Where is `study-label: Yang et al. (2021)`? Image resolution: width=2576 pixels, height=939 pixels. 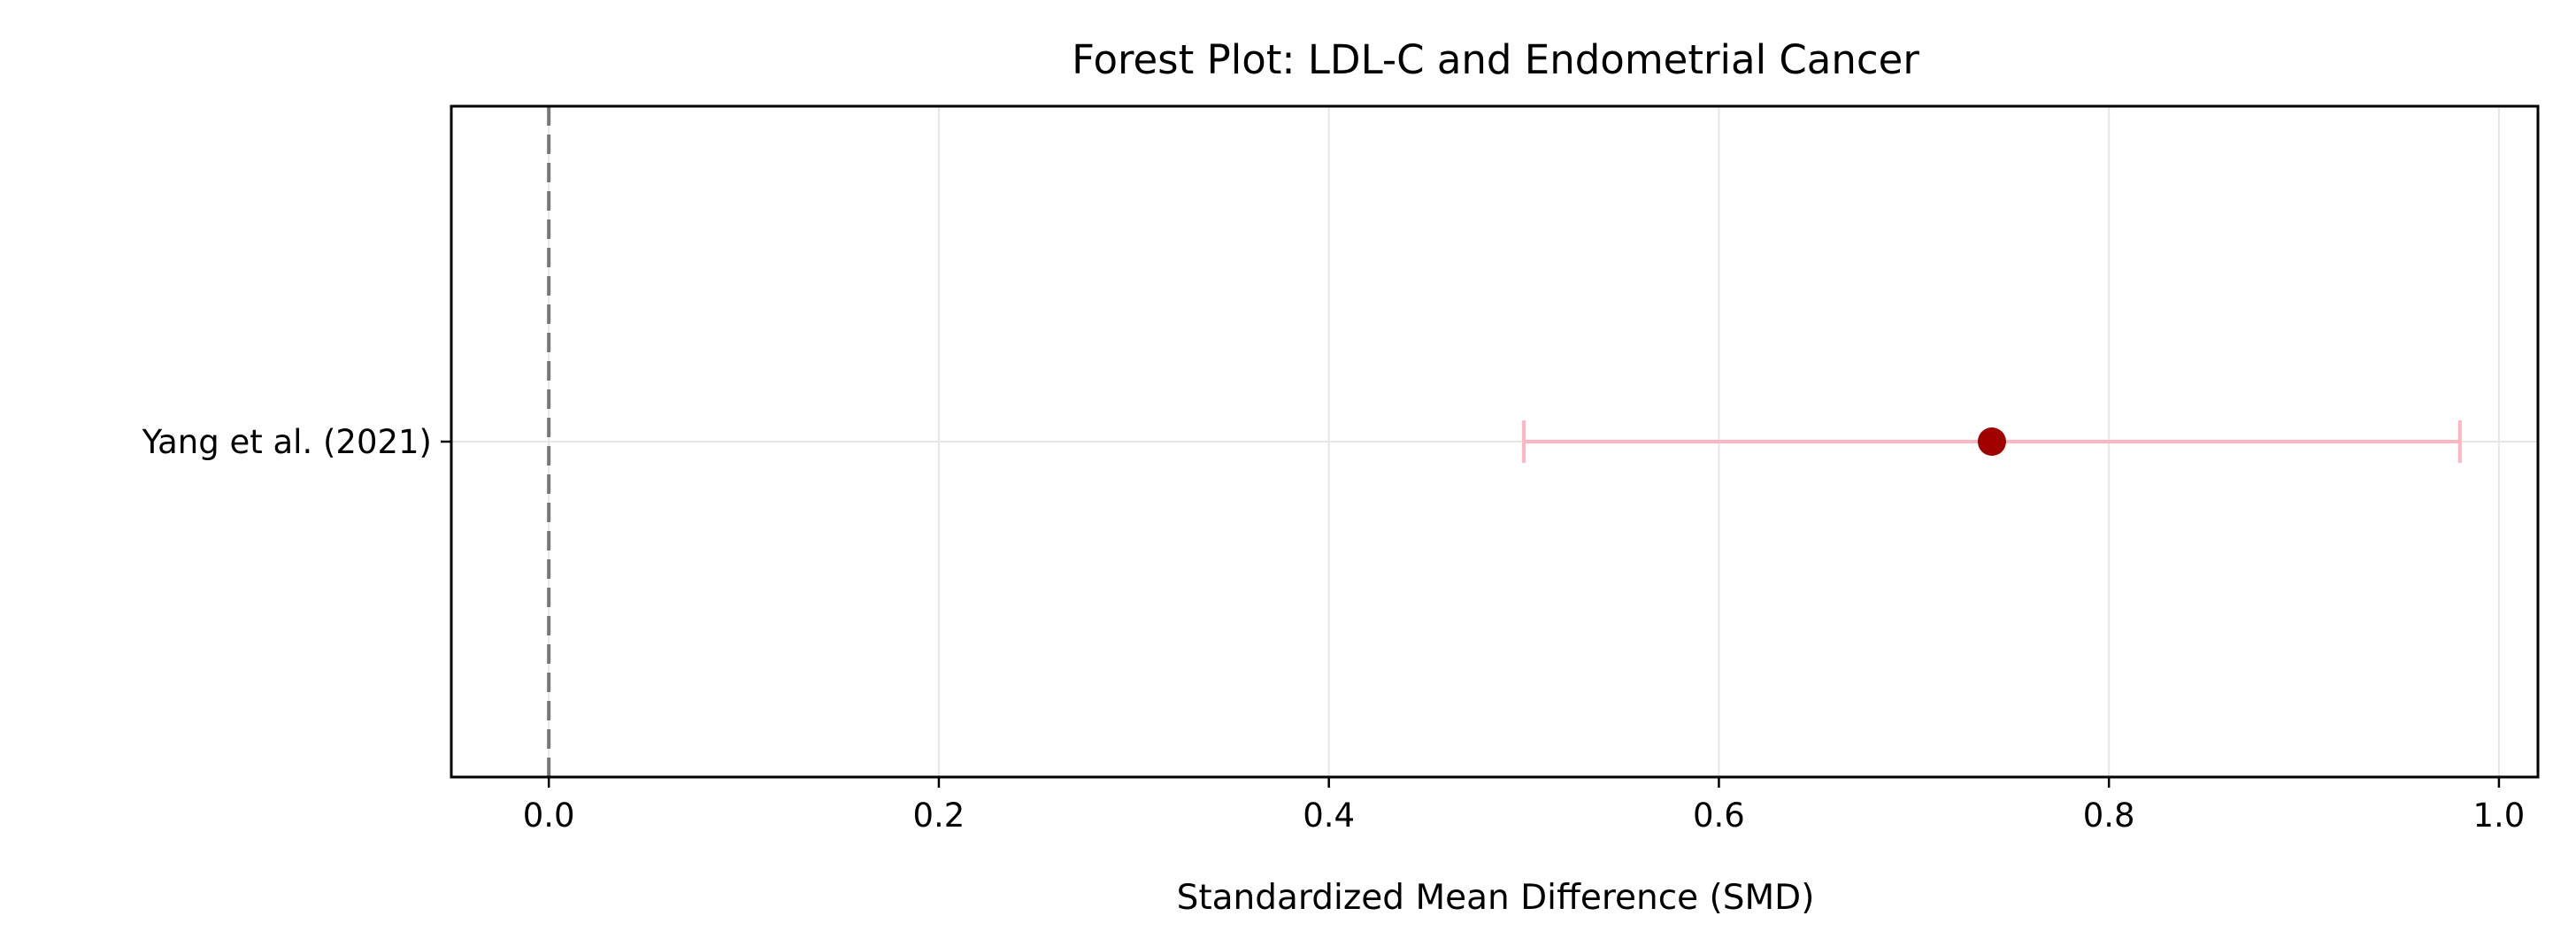
study-label: Yang et al. (2021) is located at coordinates (287, 442).